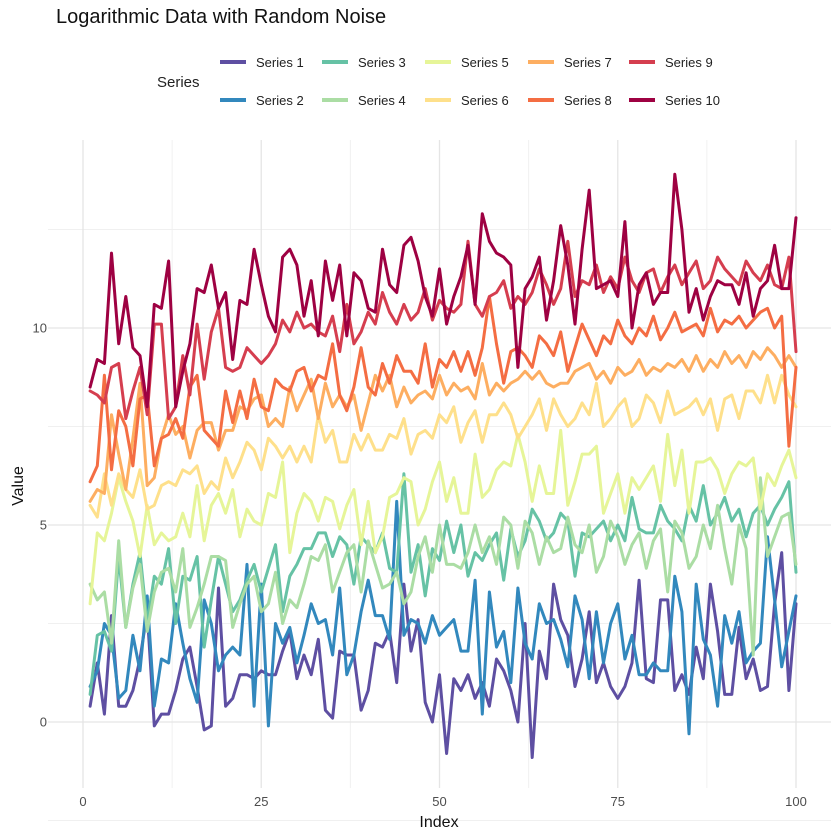  Describe the element at coordinates (280, 100) in the screenshot. I see `legend-label: Series 2` at that location.